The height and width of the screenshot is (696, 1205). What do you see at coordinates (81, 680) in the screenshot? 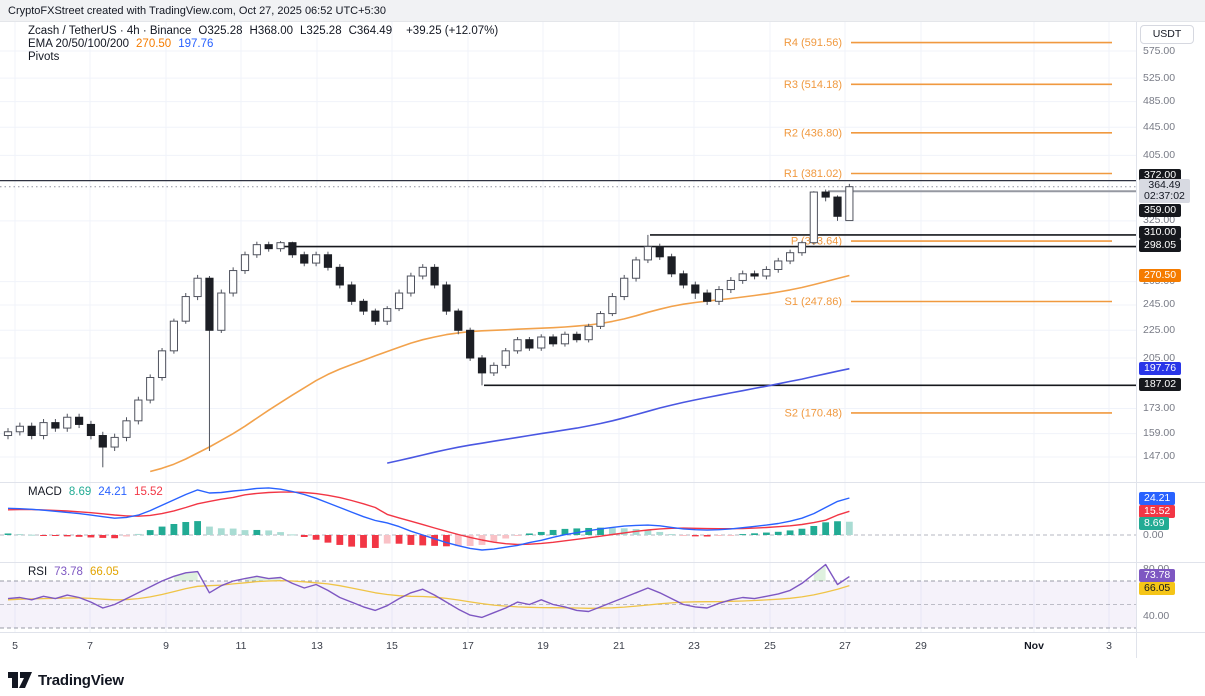
I see `tradingview-logo-text: TradingView` at bounding box center [81, 680].